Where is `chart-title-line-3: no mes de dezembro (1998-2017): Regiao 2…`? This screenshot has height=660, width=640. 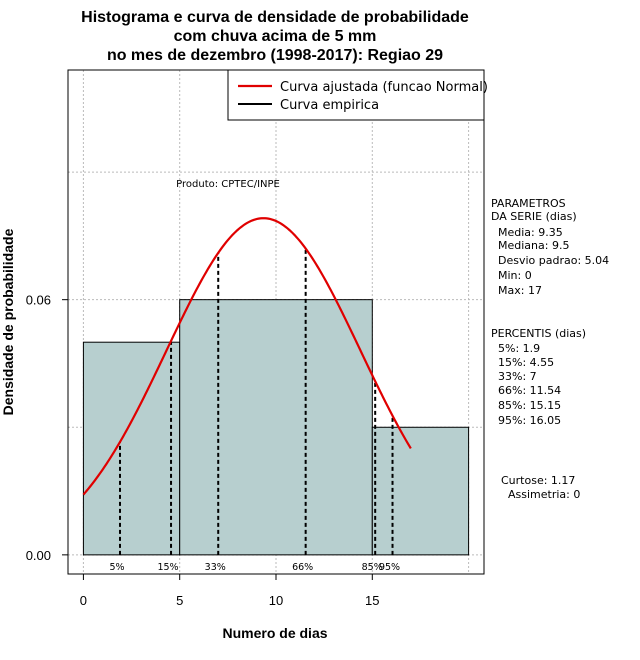 chart-title-line-3: no mes de dezembro (1998-2017): Regiao 2… is located at coordinates (275, 55).